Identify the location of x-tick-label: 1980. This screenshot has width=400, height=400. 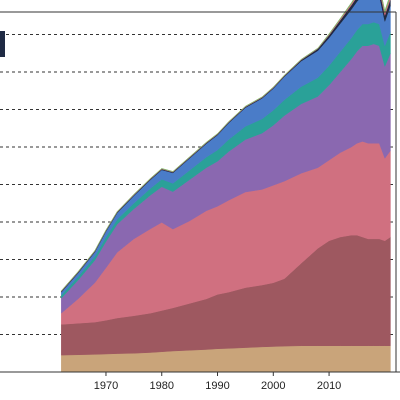
(162, 386).